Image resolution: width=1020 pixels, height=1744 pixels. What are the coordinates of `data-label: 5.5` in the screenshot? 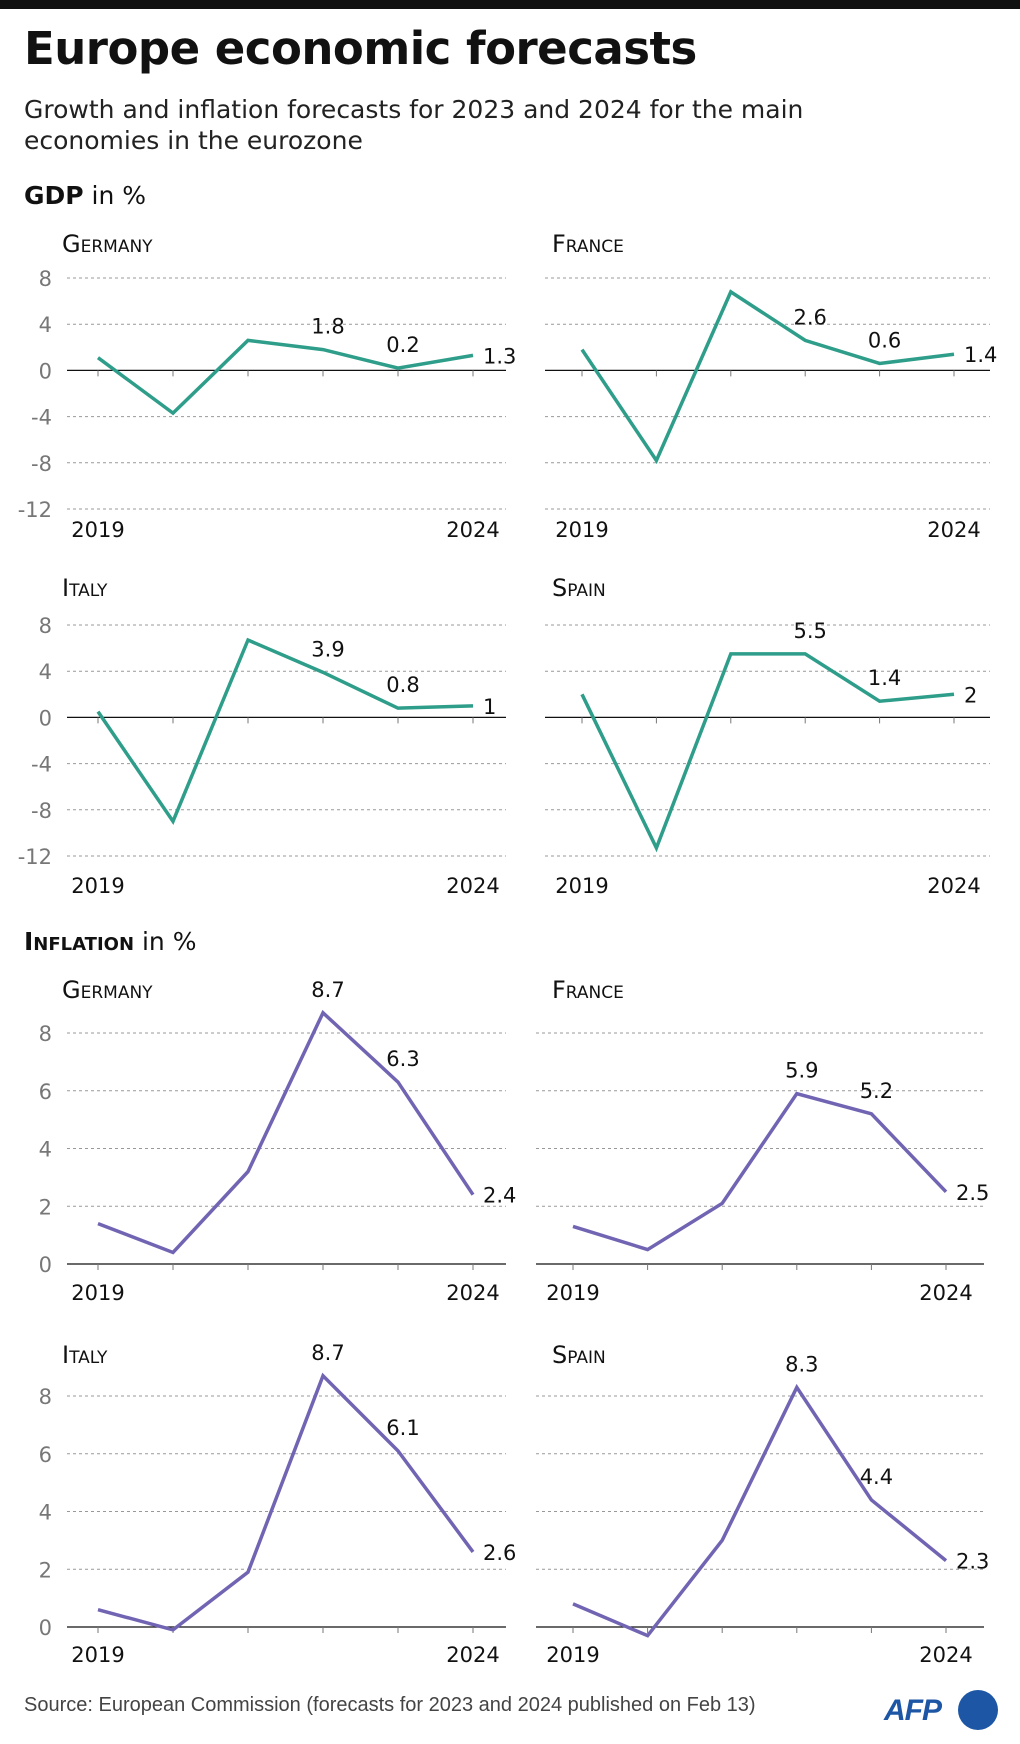 It's located at (809, 631).